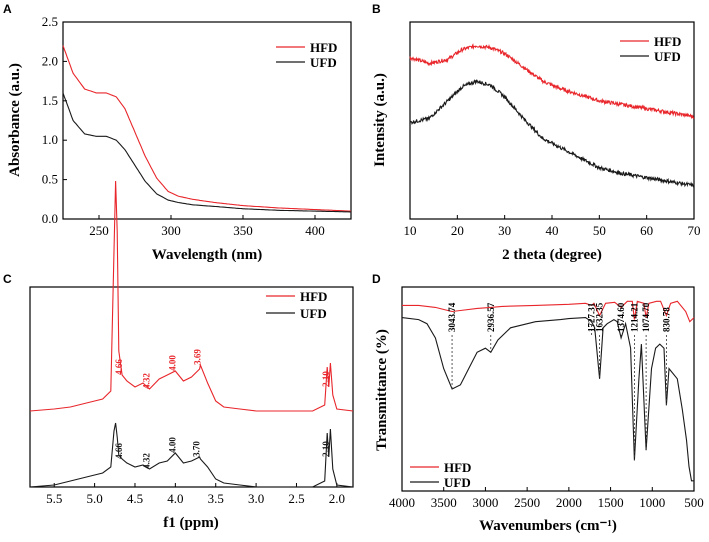  I want to click on series-ufd-line-c, so click(191, 455).